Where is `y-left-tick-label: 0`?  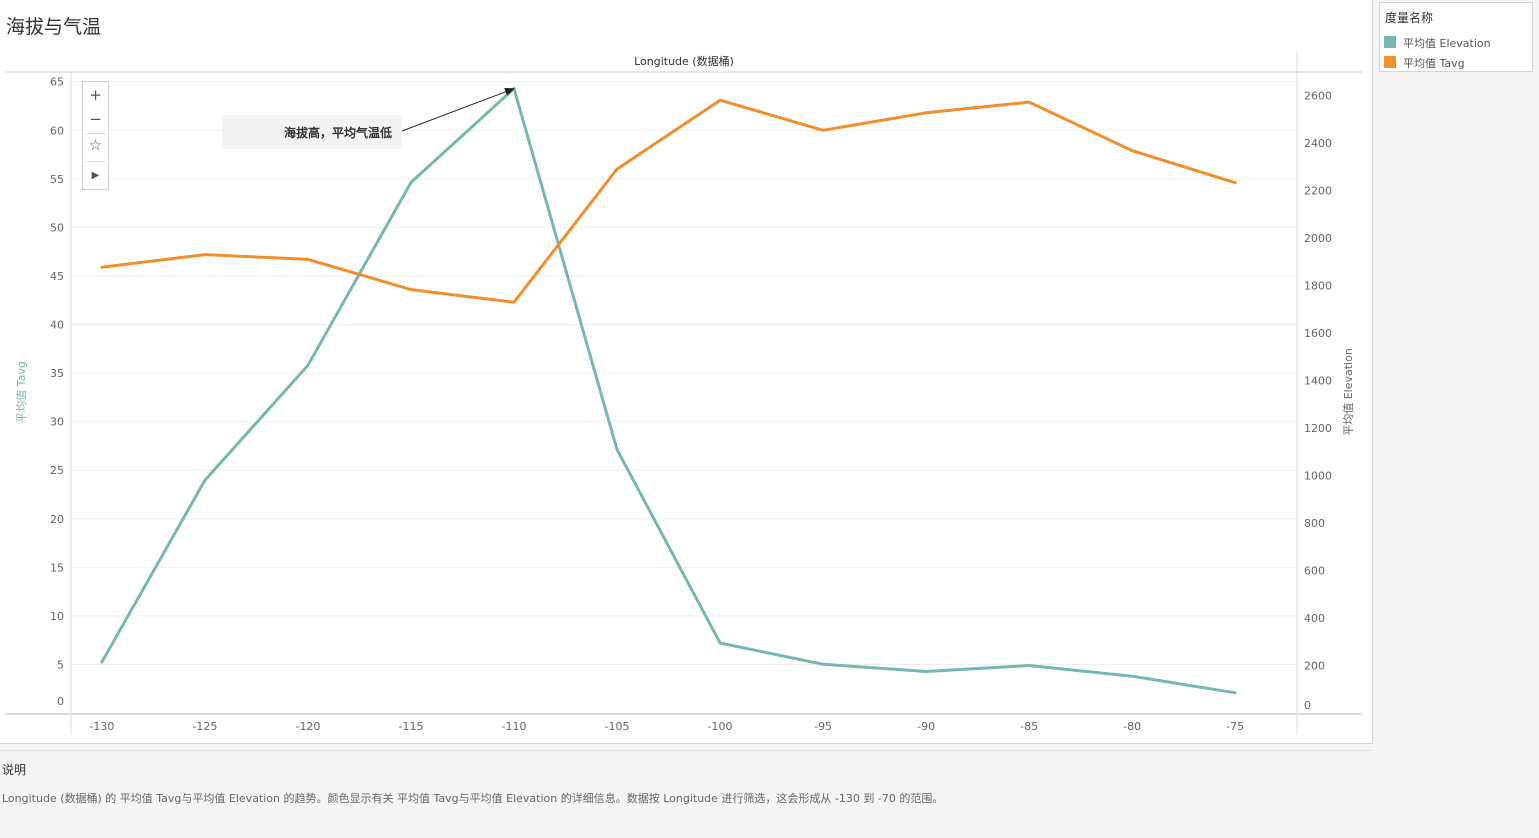
y-left-tick-label: 0 is located at coordinates (60, 701).